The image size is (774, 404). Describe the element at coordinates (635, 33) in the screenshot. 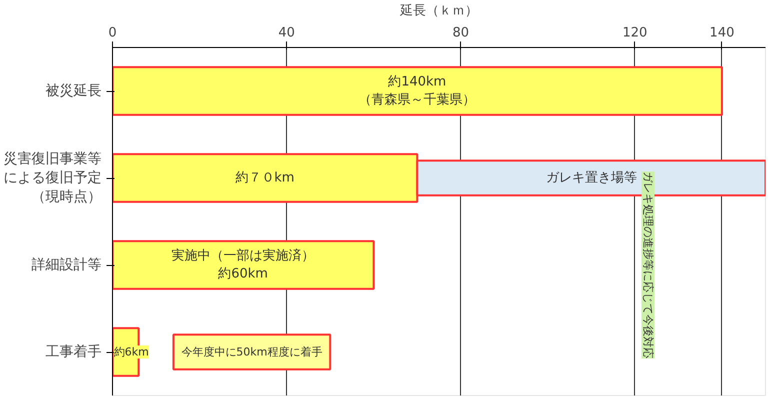

I see `x-tick-label: 120` at that location.